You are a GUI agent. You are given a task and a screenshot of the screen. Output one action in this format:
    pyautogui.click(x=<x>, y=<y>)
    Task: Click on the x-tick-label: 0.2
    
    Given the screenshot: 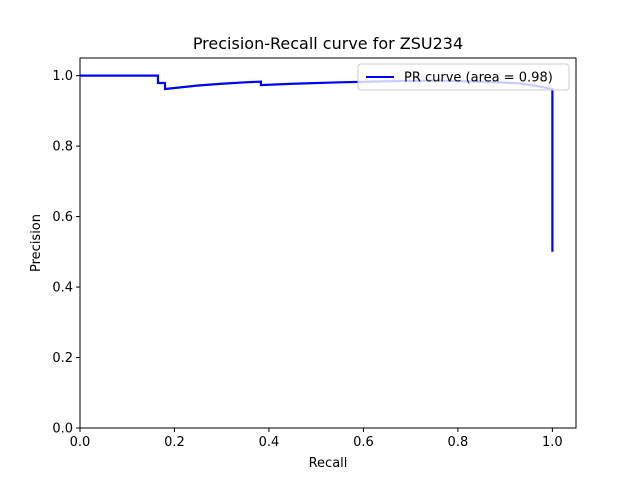 What is the action you would take?
    pyautogui.click(x=174, y=442)
    